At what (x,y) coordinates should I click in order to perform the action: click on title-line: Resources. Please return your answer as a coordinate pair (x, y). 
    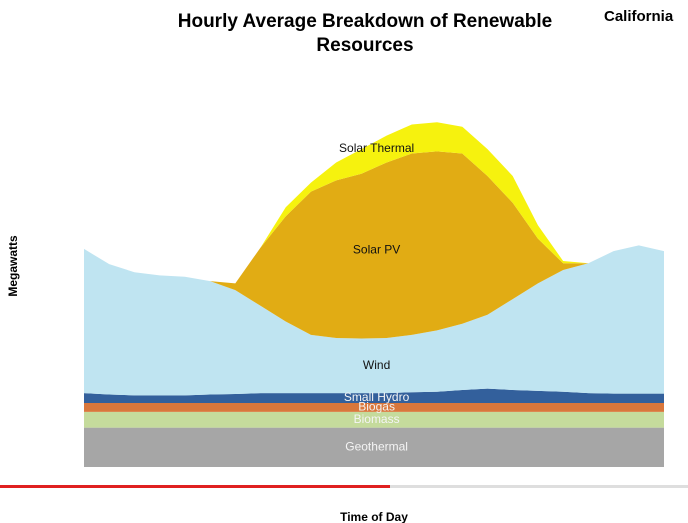
    Looking at the image, I should click on (364, 45).